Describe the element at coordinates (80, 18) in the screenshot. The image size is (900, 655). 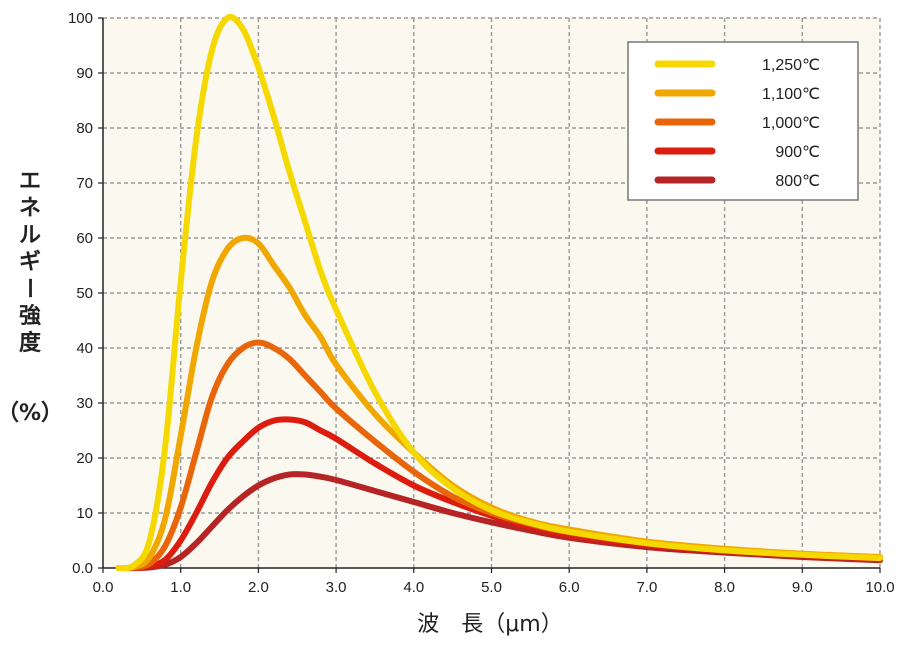
I see `y-tick-label: 100` at that location.